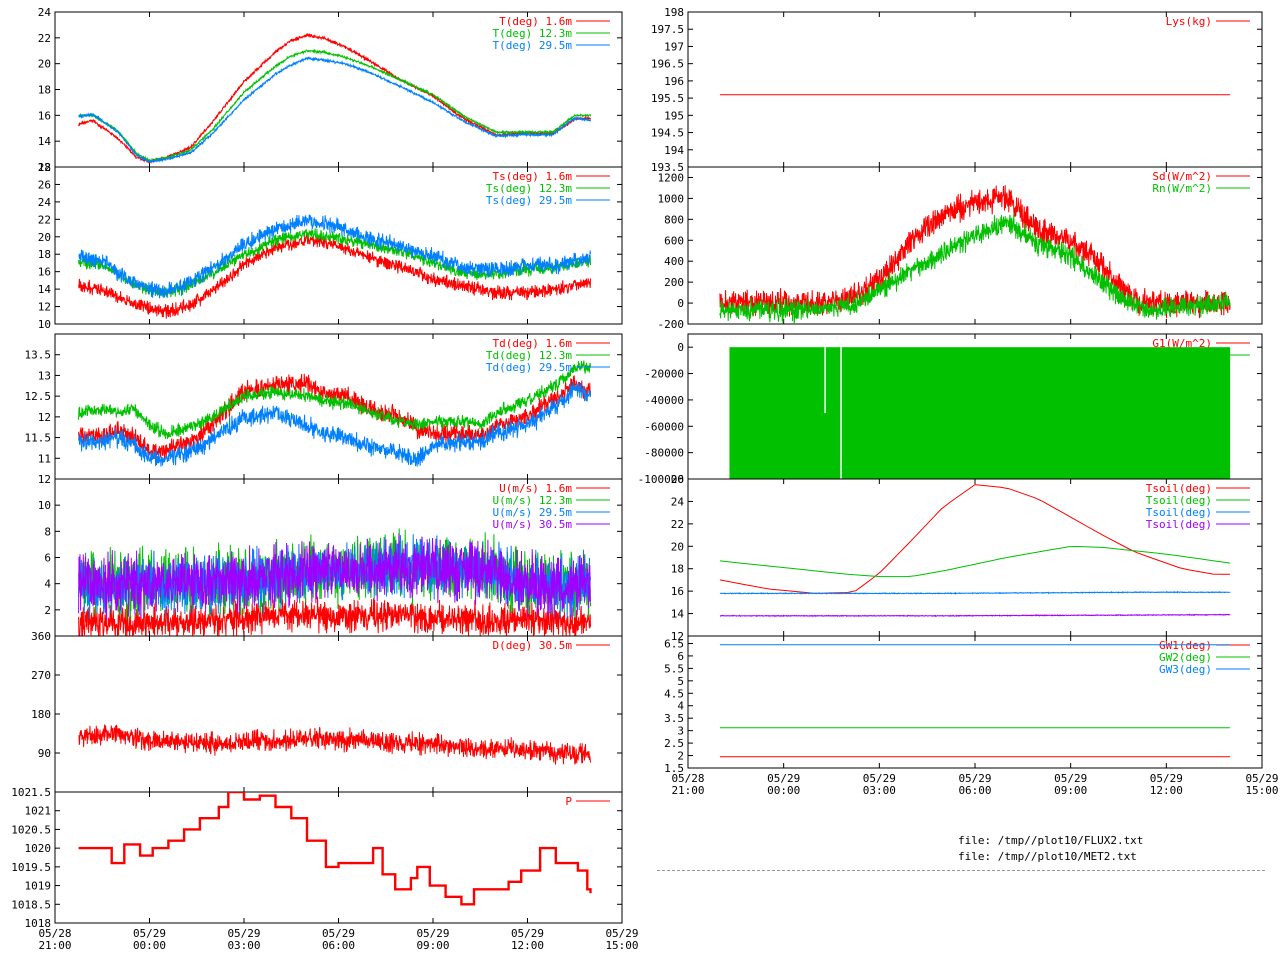 The height and width of the screenshot is (960, 1280). Describe the element at coordinates (529, 188) in the screenshot. I see `legend-label: Ts(deg) 12.3m` at that location.